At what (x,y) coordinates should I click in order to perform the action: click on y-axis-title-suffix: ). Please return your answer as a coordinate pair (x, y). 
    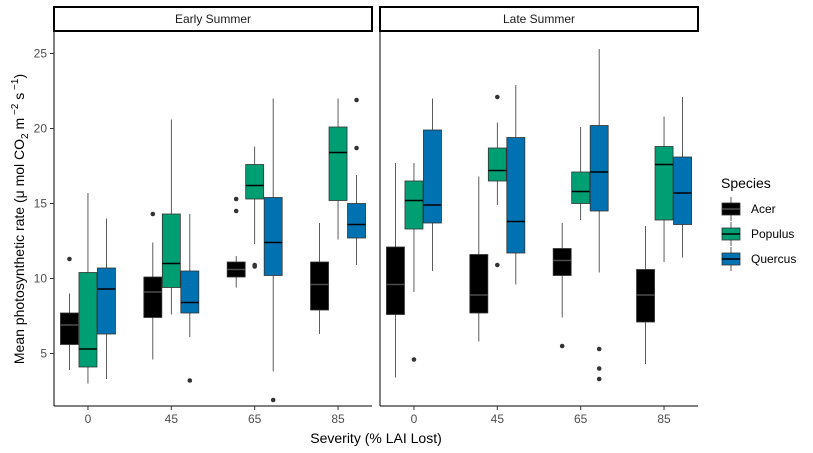
    Looking at the image, I should click on (19, 76).